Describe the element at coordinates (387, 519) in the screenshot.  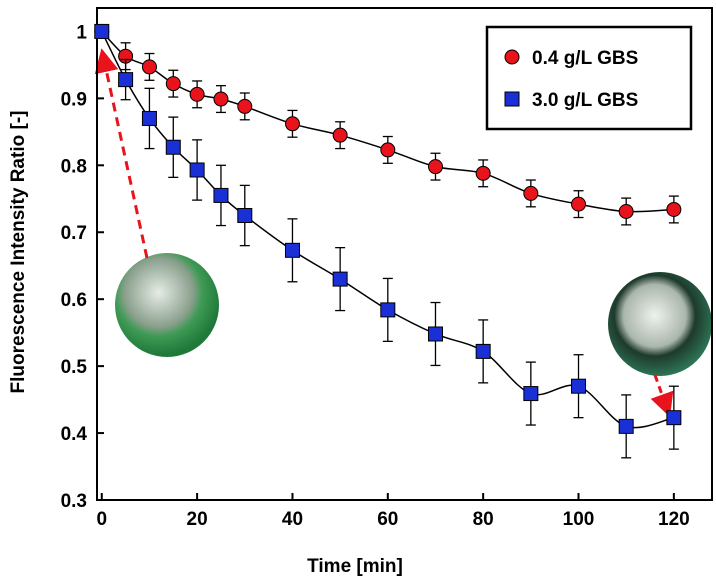
I see `x-tick-label: 60` at that location.